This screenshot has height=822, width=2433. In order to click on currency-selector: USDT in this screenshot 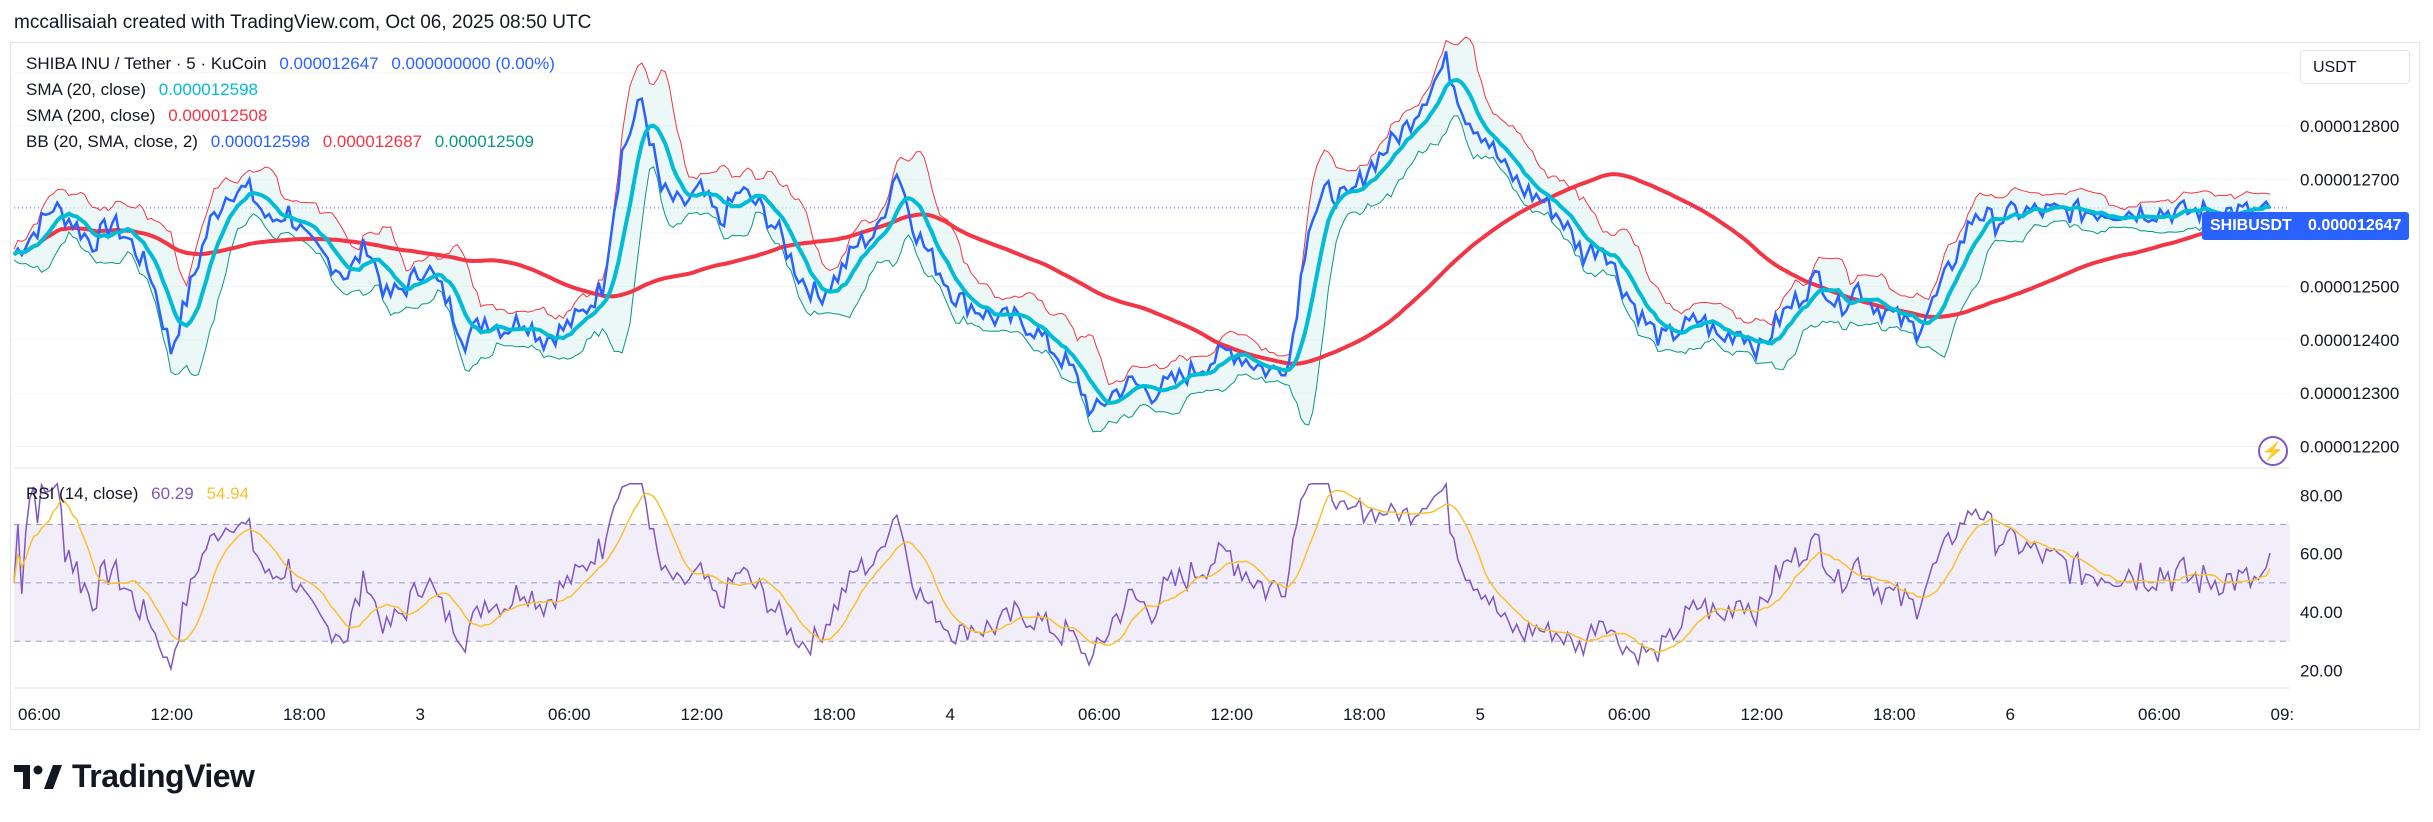, I will do `click(2355, 67)`.